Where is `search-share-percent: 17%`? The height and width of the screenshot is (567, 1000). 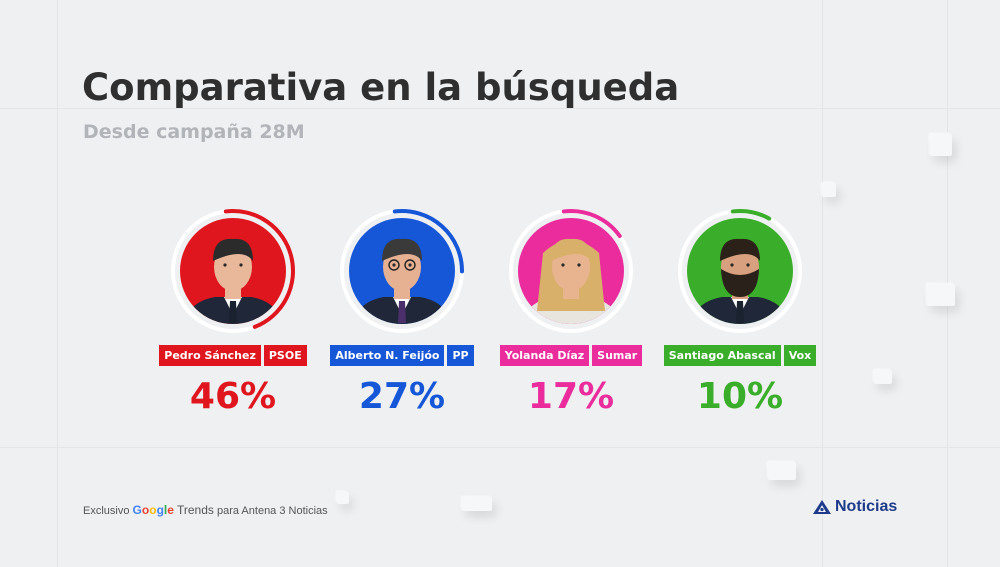 search-share-percent: 17% is located at coordinates (571, 396).